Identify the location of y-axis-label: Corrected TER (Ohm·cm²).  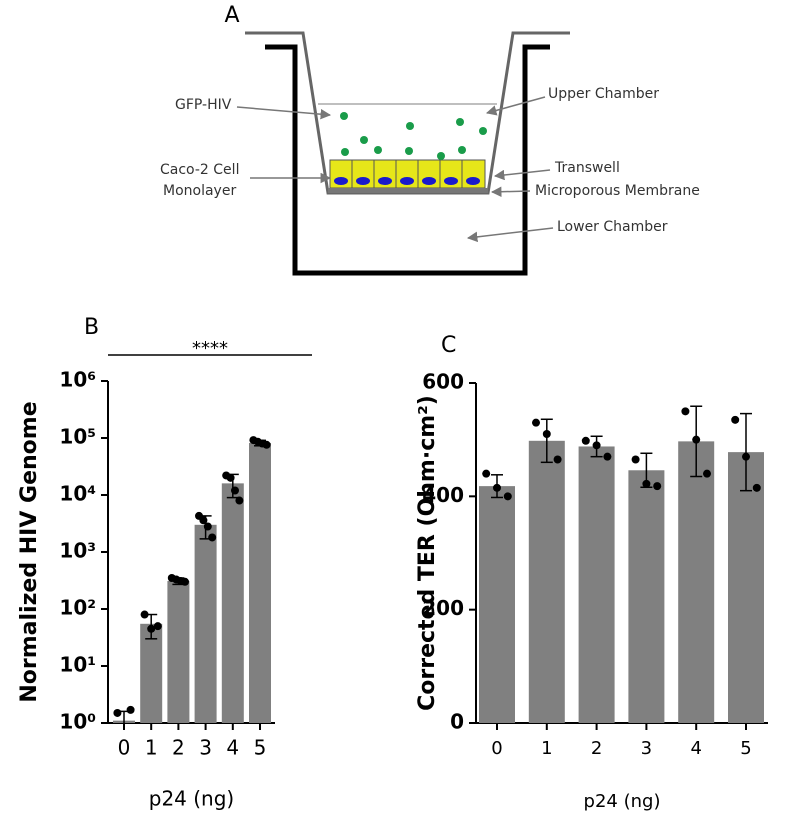
(427, 553).